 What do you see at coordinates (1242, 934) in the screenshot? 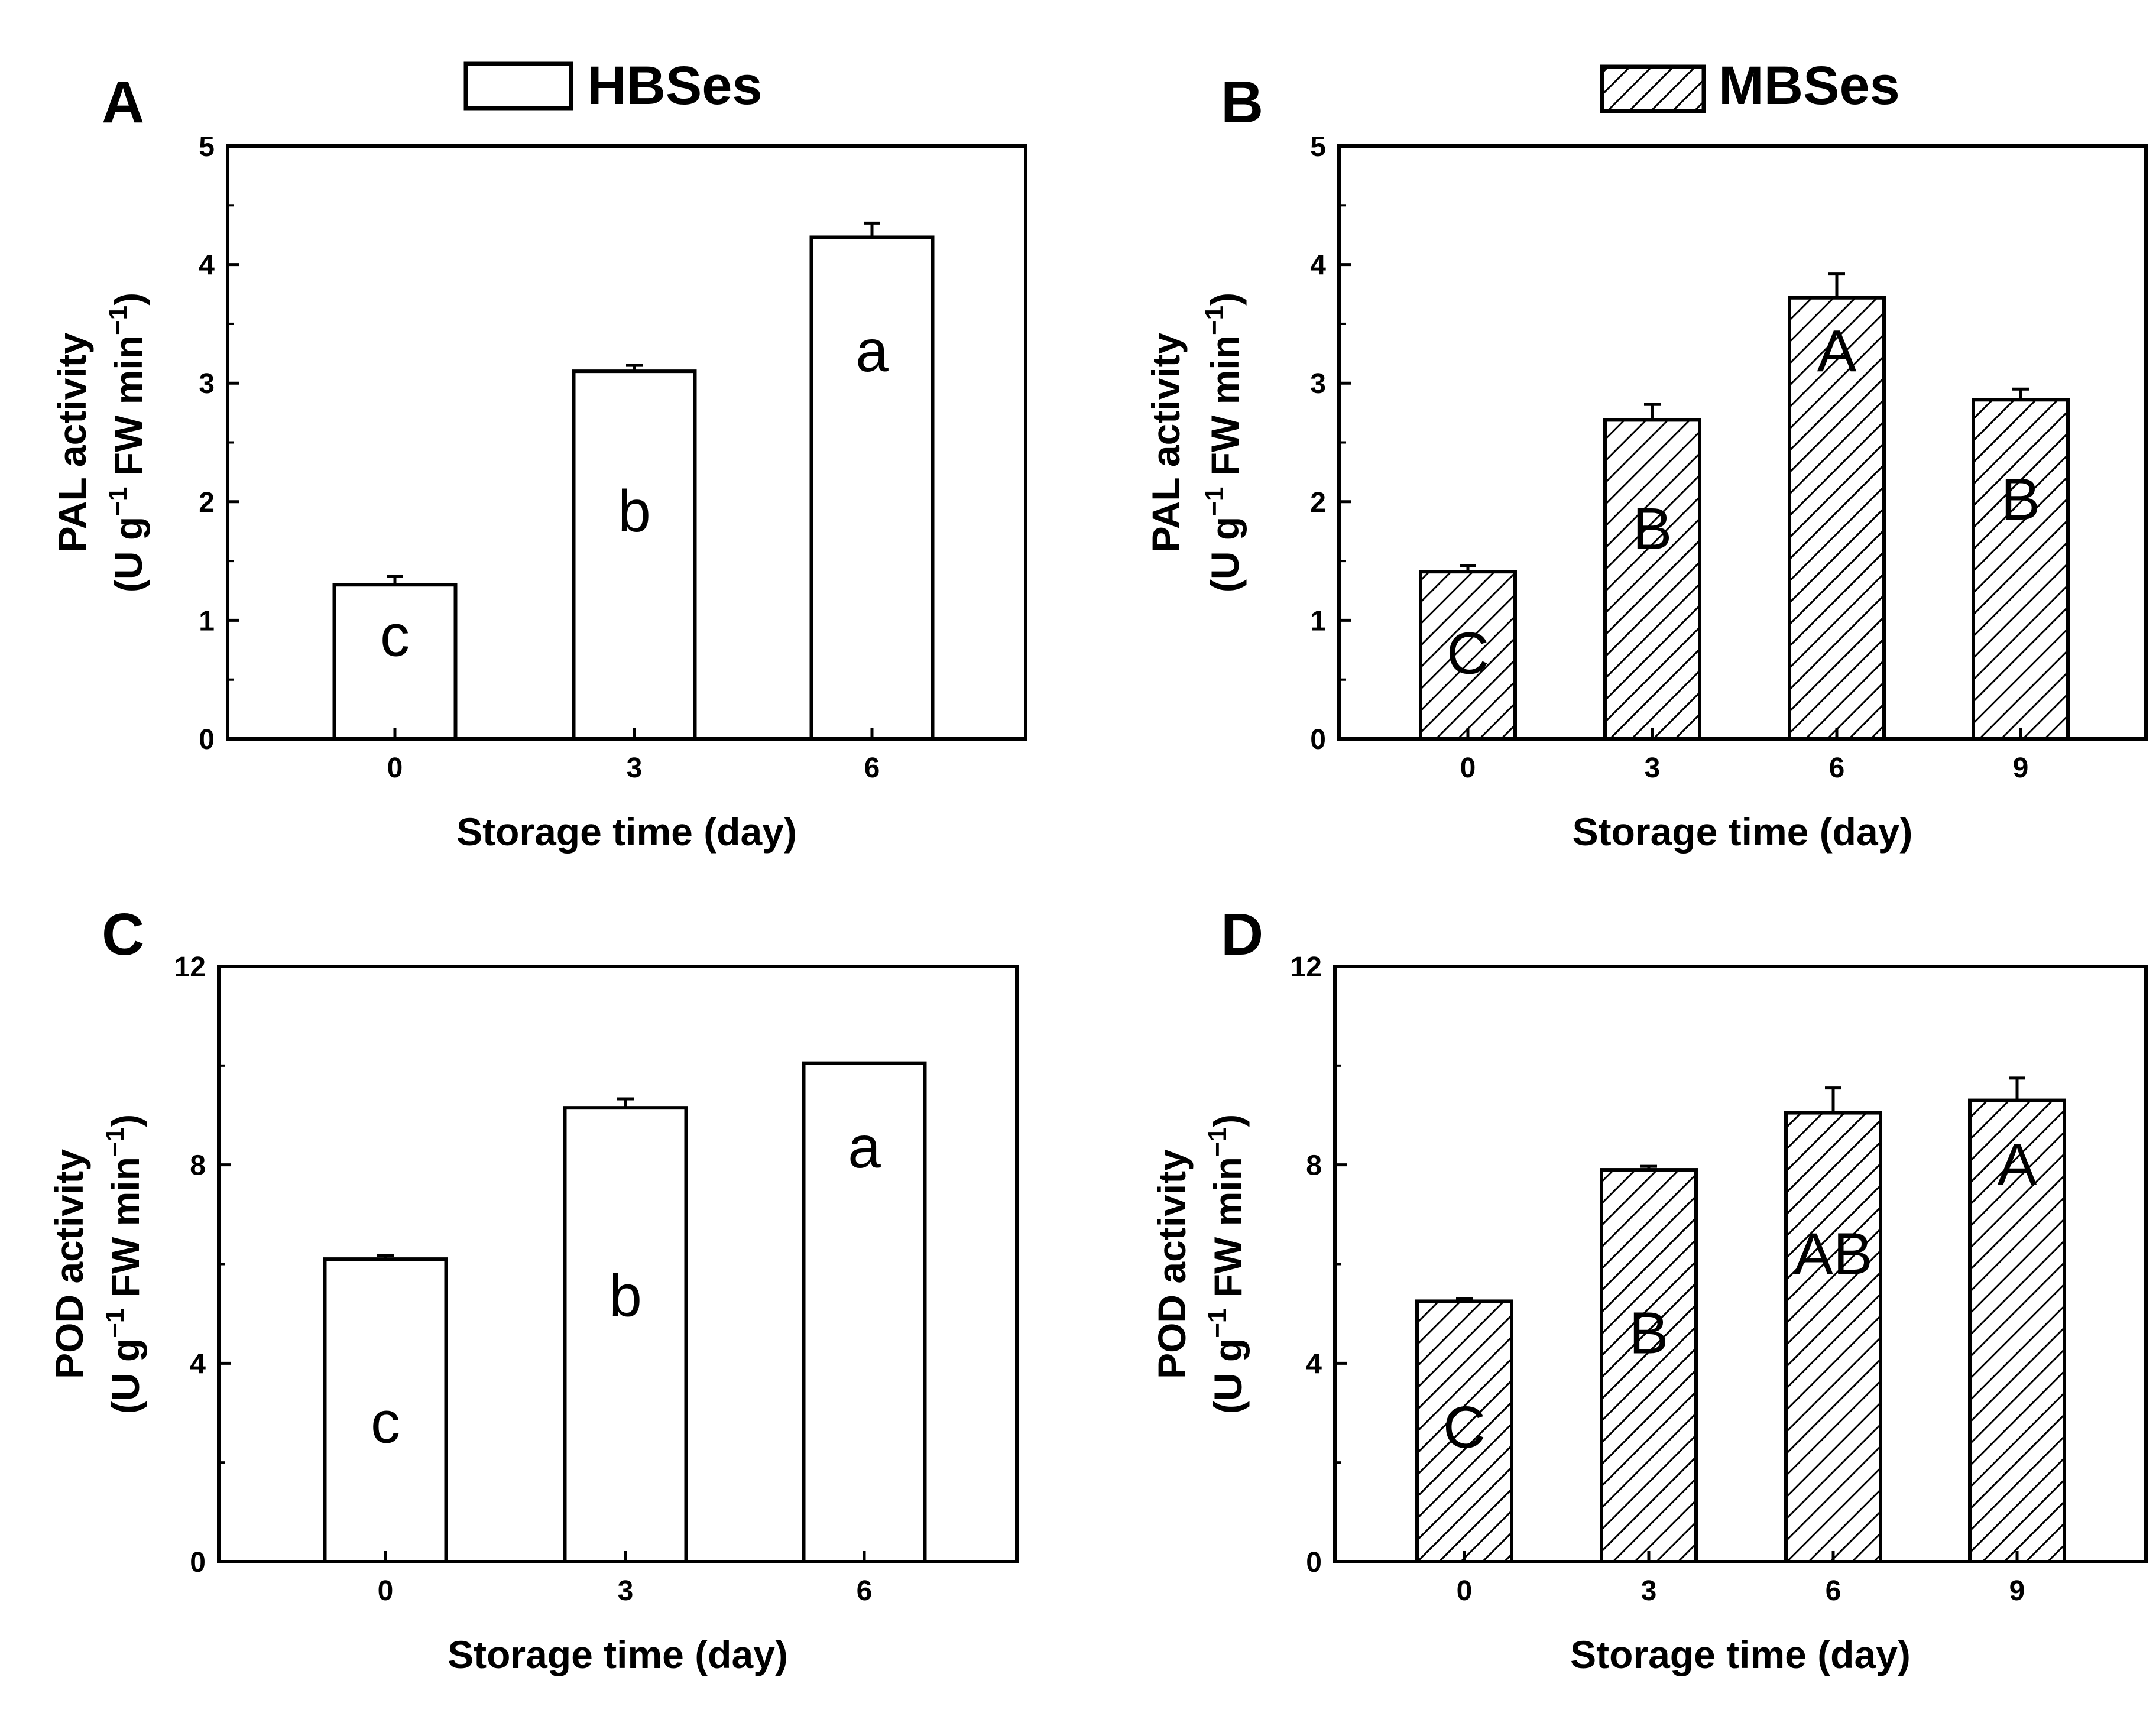
I see `panel-letter: D` at bounding box center [1242, 934].